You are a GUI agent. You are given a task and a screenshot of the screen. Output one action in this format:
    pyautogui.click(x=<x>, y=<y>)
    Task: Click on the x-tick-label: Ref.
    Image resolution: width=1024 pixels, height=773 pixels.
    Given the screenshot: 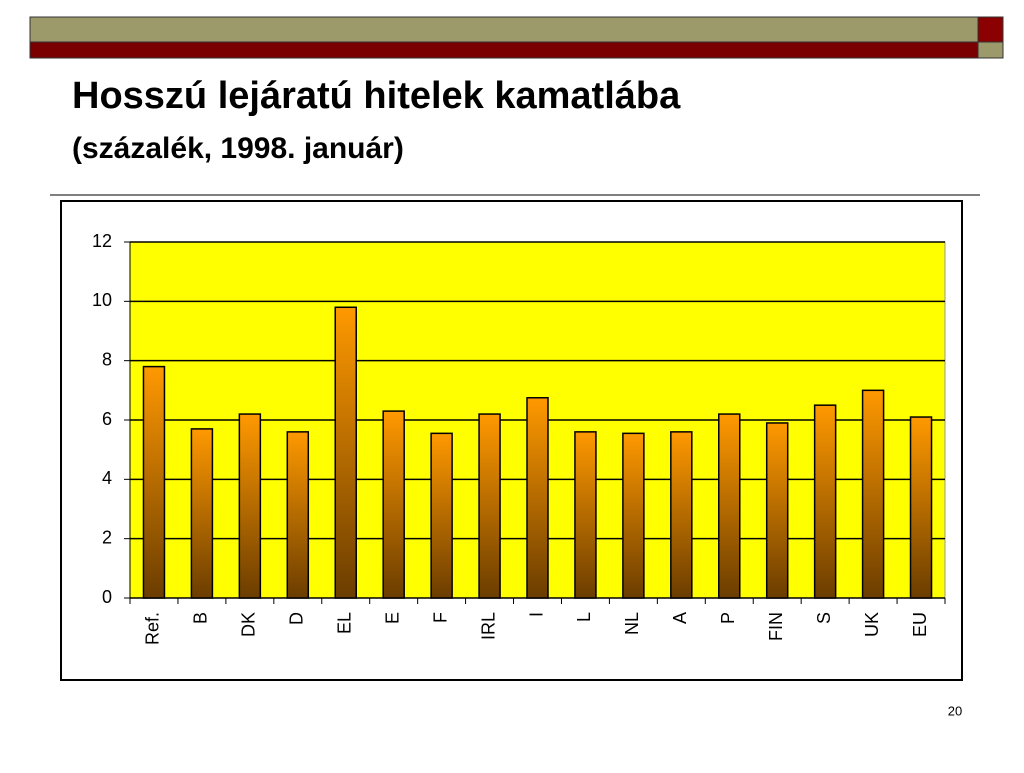 What is the action you would take?
    pyautogui.click(x=153, y=628)
    